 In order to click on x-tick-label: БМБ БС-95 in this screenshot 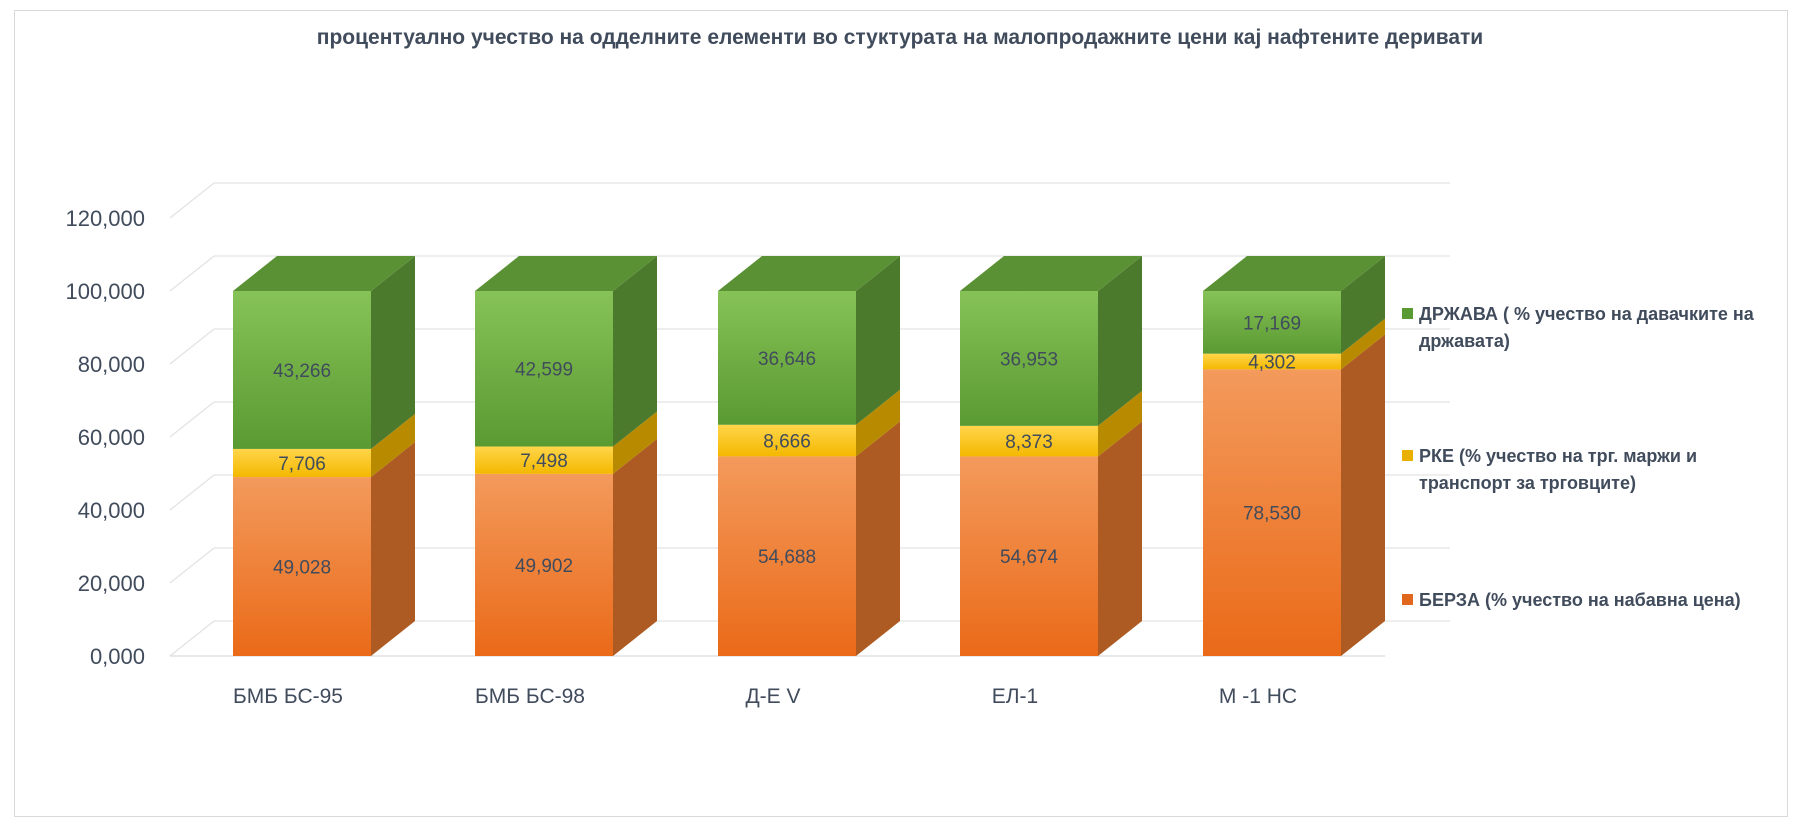, I will do `click(288, 696)`.